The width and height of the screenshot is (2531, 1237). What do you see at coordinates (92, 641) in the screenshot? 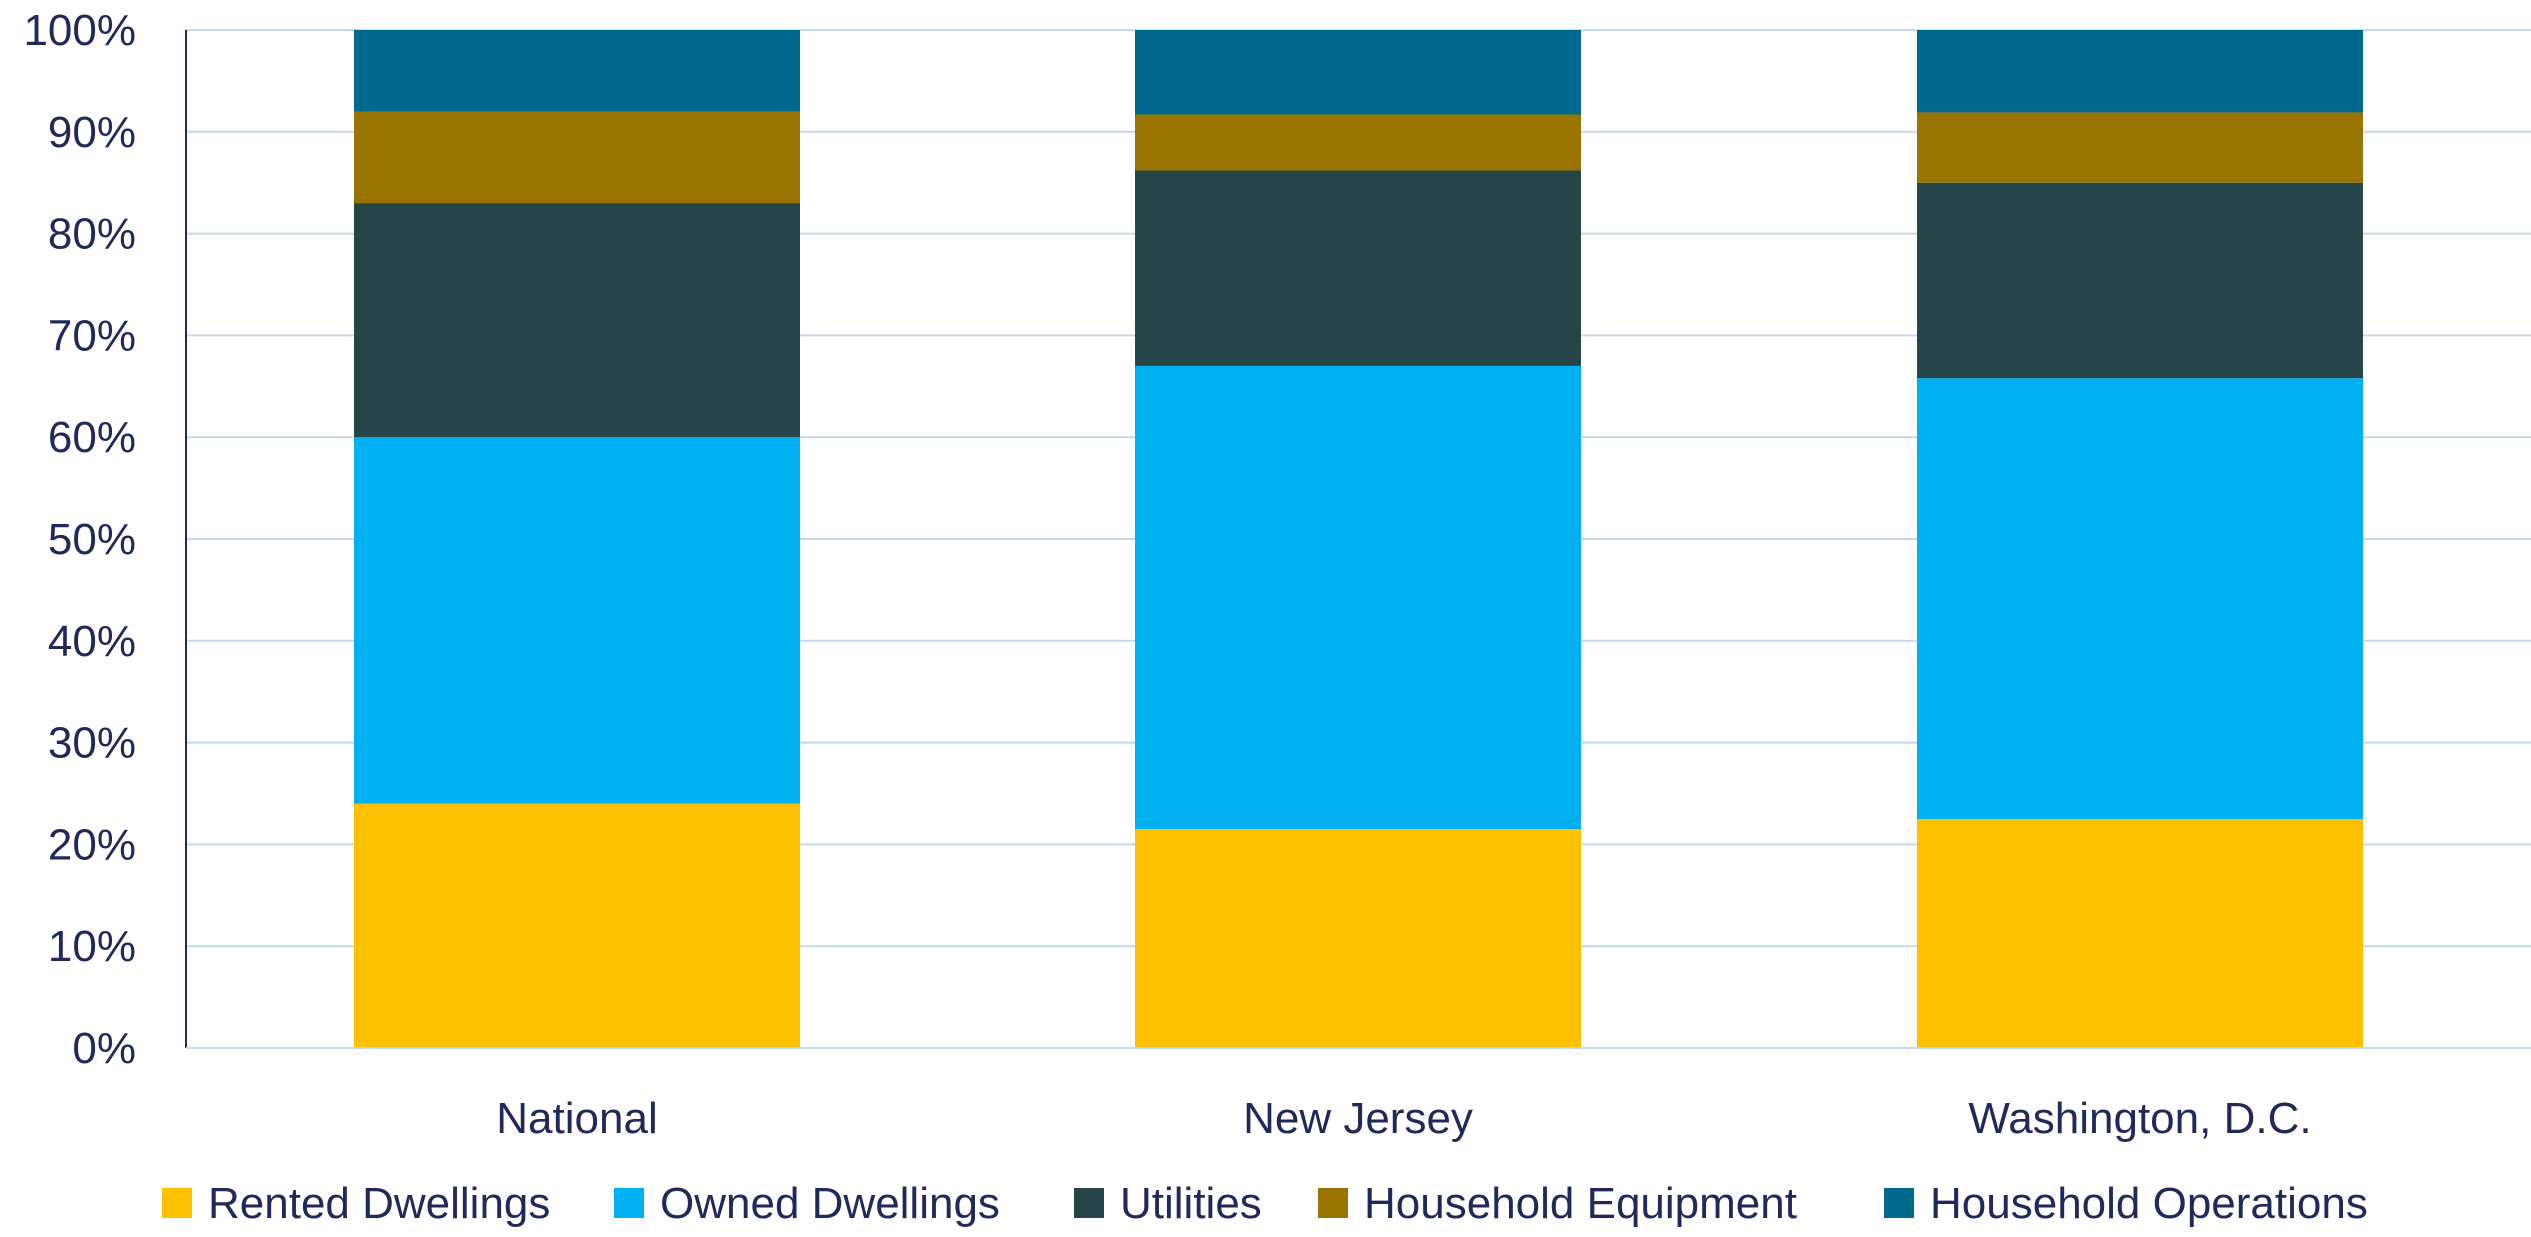
I see `y-tick-label: 40%` at bounding box center [92, 641].